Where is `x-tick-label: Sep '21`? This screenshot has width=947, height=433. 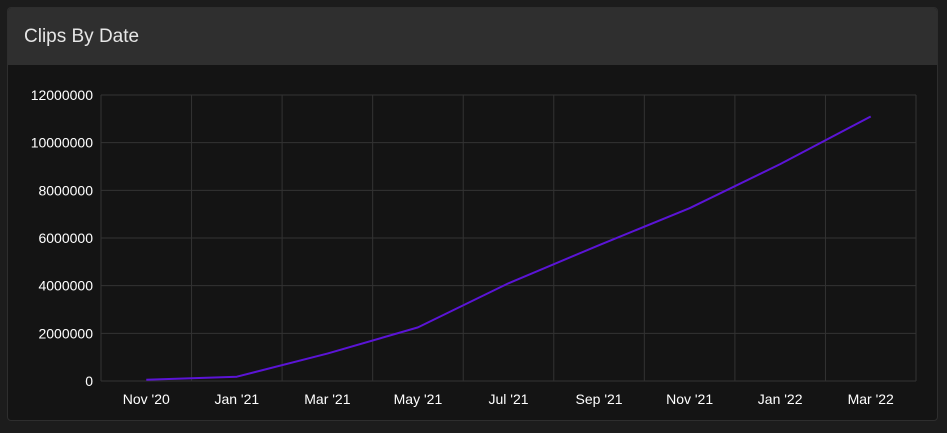
x-tick-label: Sep '21 is located at coordinates (599, 399).